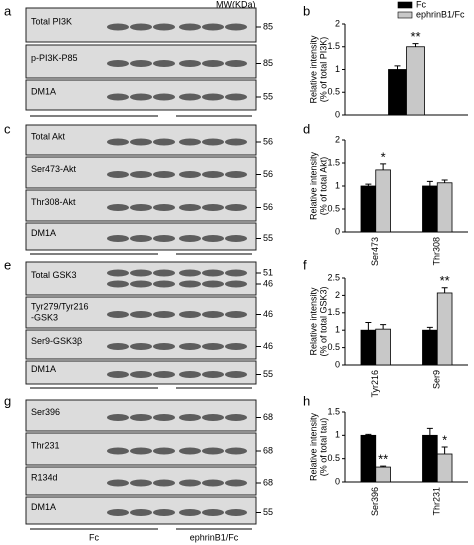 The image size is (474, 545). What do you see at coordinates (437, 251) in the screenshot?
I see `x-tick-label: Thr308` at bounding box center [437, 251].